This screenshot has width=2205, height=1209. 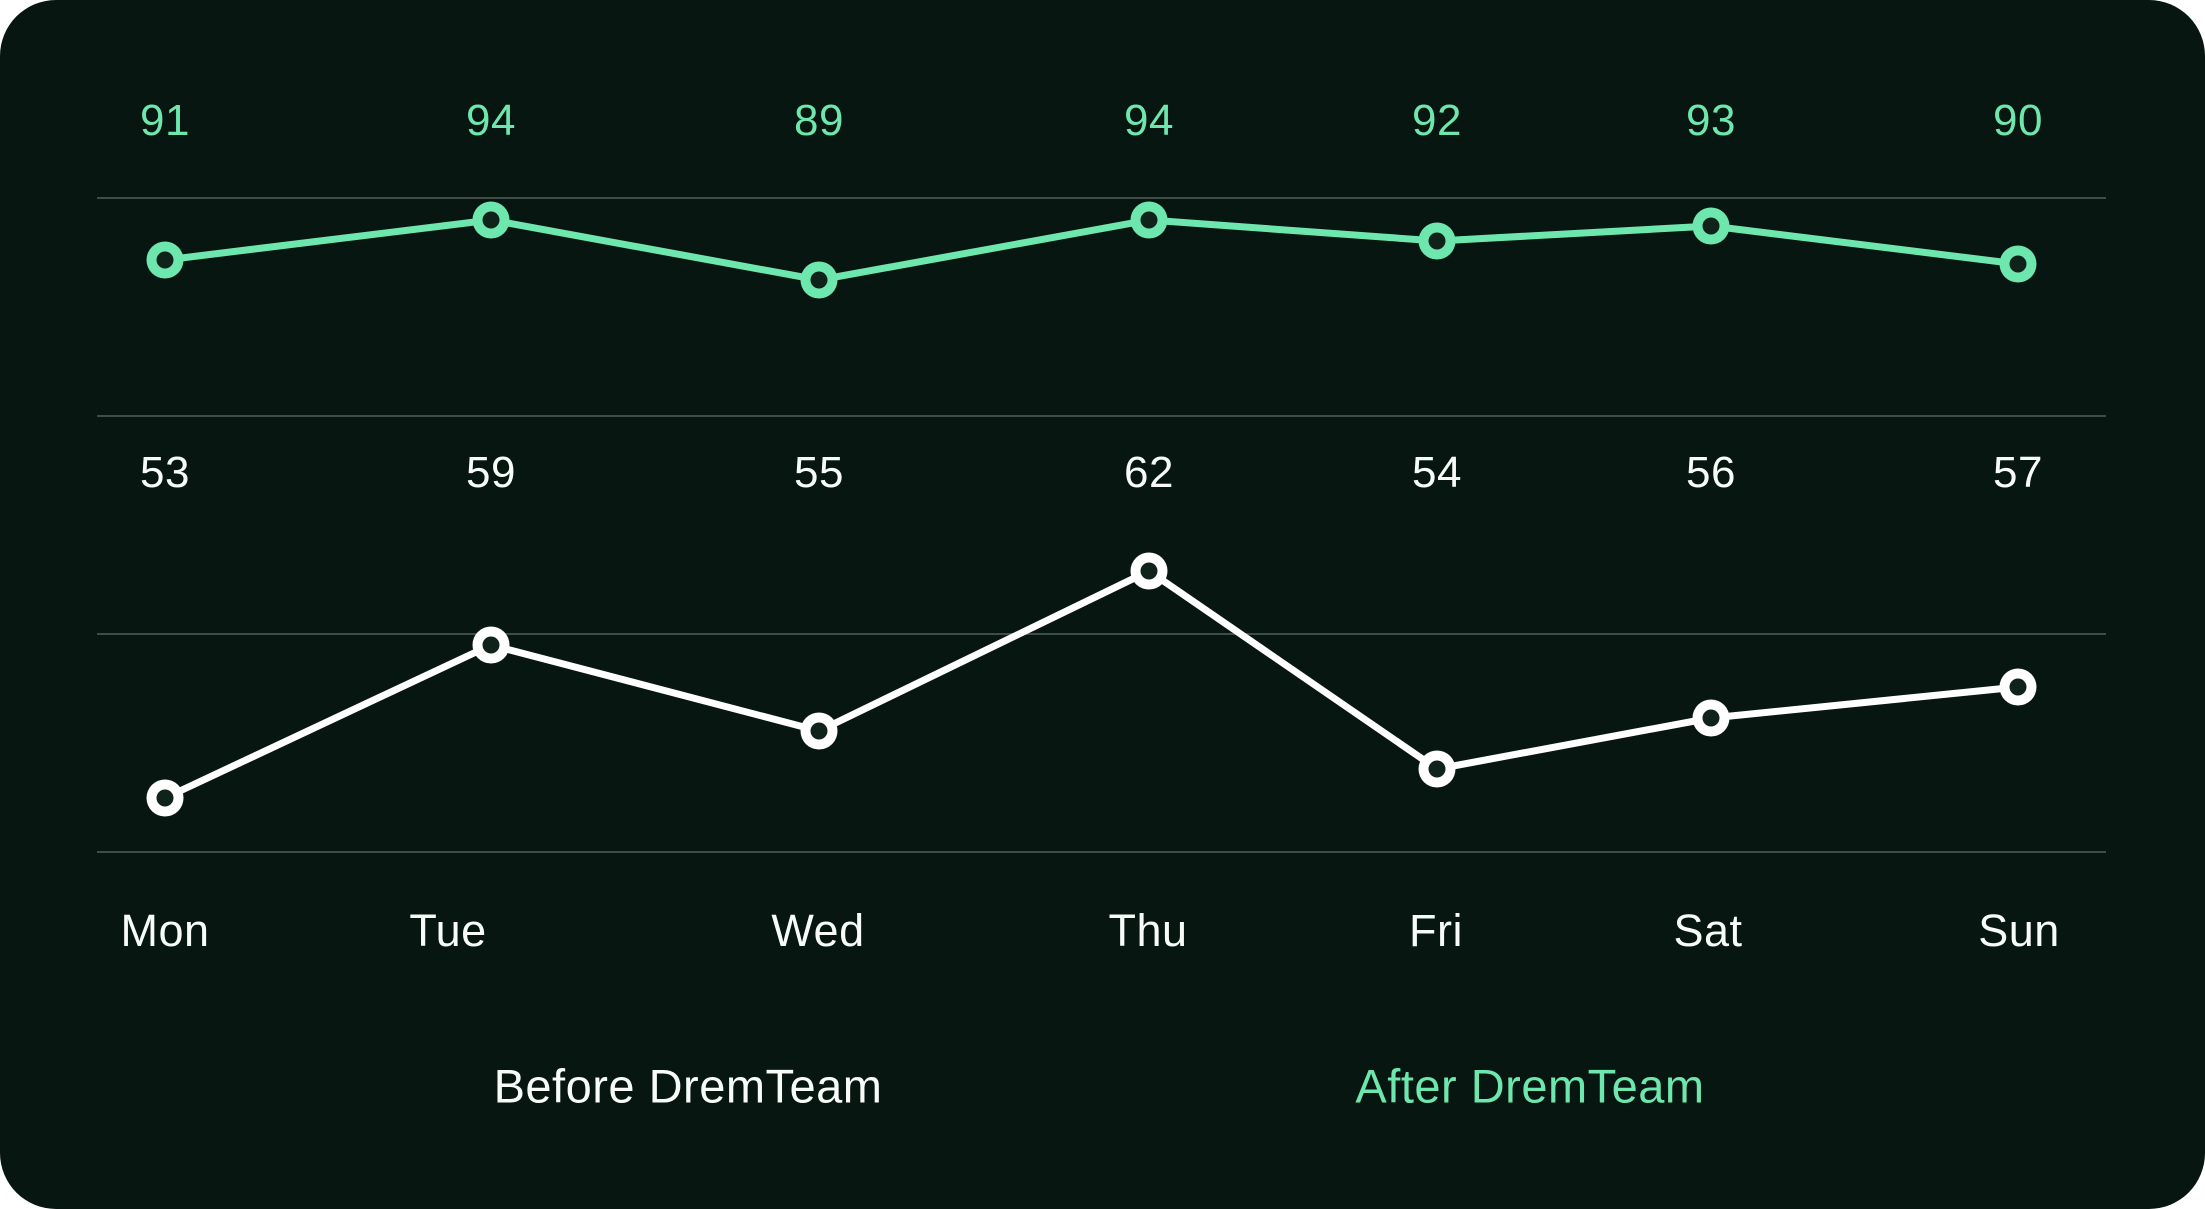 I want to click on before-value-label: 55, so click(x=819, y=472).